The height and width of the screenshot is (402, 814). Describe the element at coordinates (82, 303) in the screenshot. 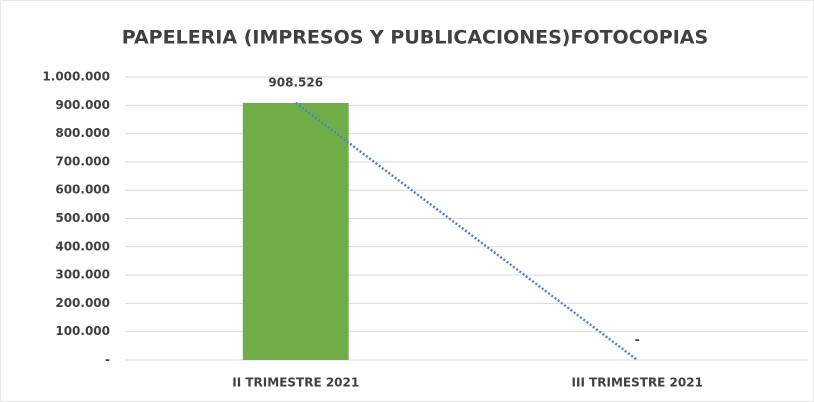

I see `y-tick-label: 200.000` at that location.